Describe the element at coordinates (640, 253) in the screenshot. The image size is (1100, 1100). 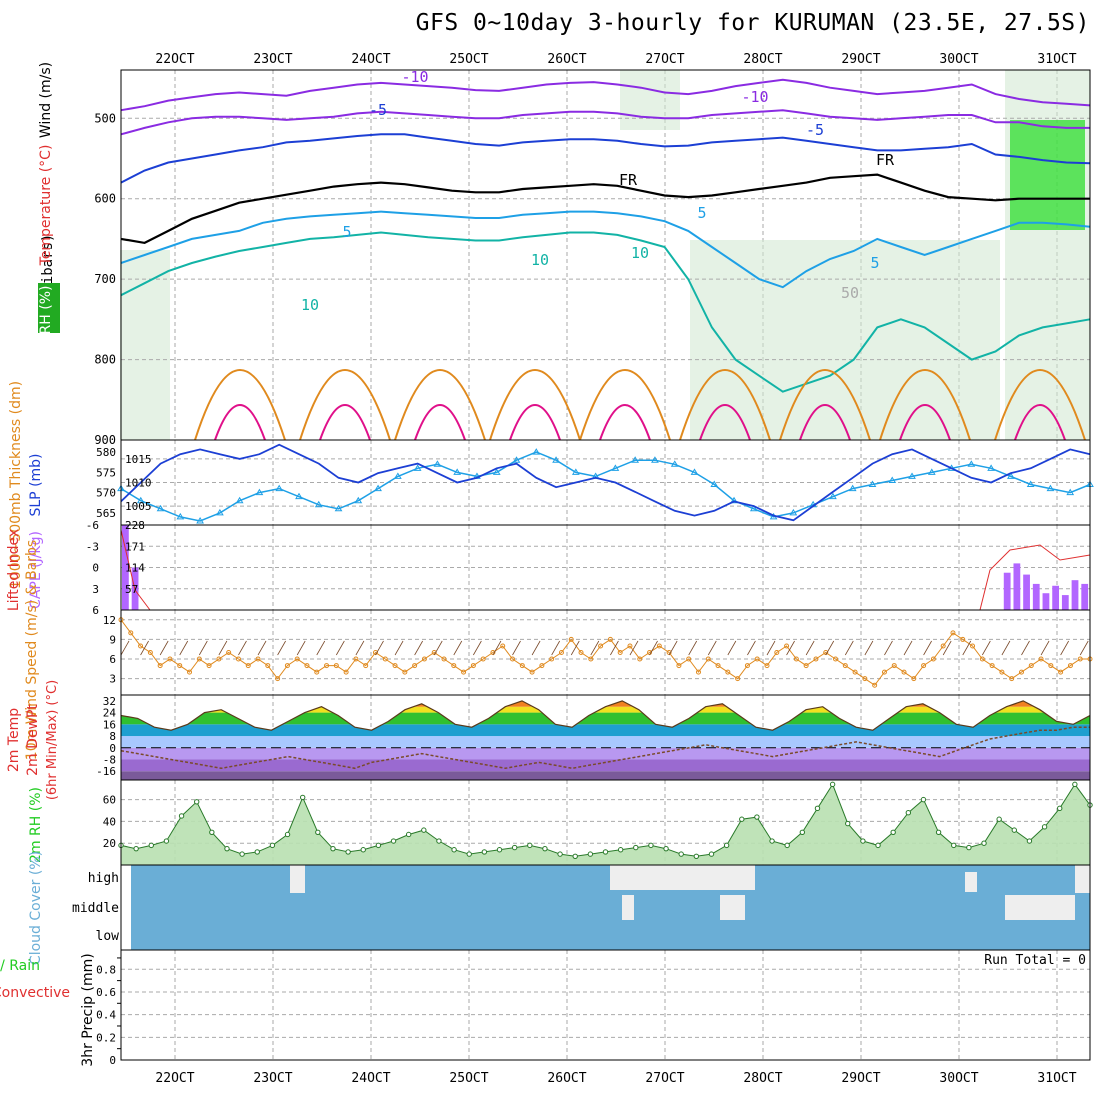
I see `contour-value-label: 10` at that location.